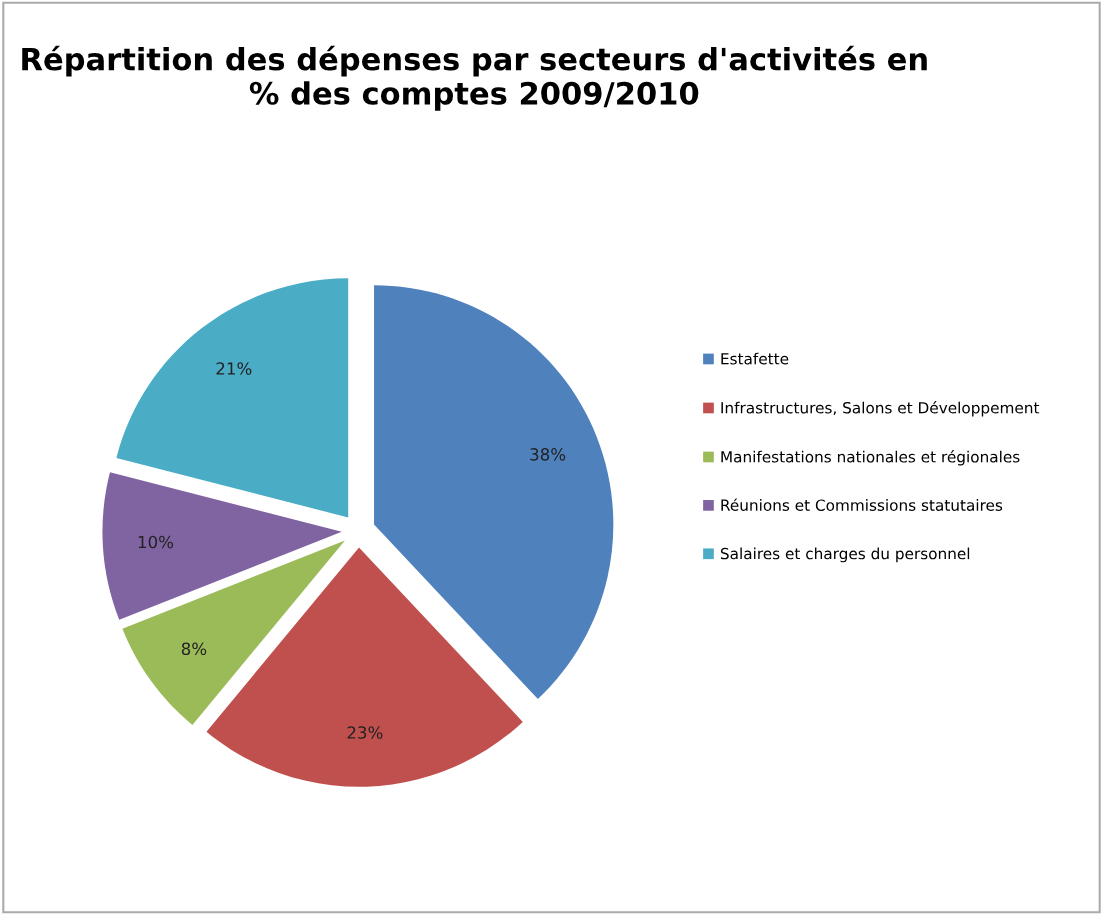  I want to click on data-label: 21%, so click(234, 368).